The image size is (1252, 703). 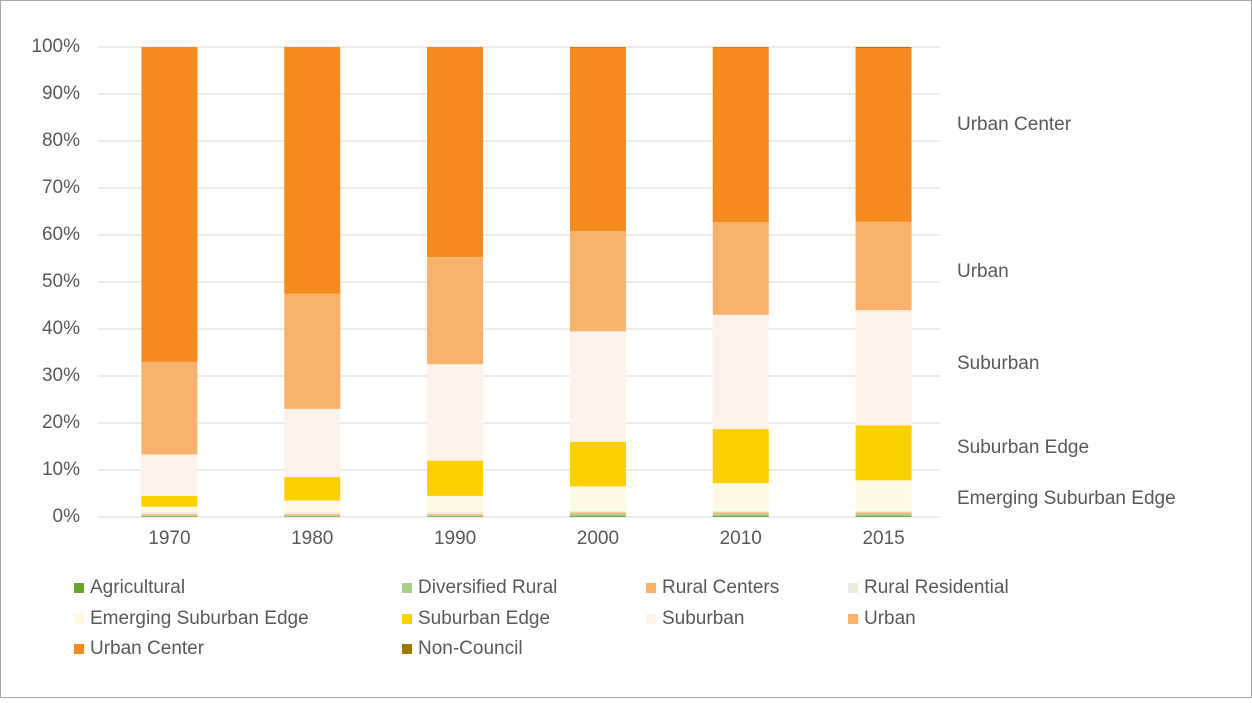 I want to click on legend-label: Rural Residential, so click(x=936, y=587).